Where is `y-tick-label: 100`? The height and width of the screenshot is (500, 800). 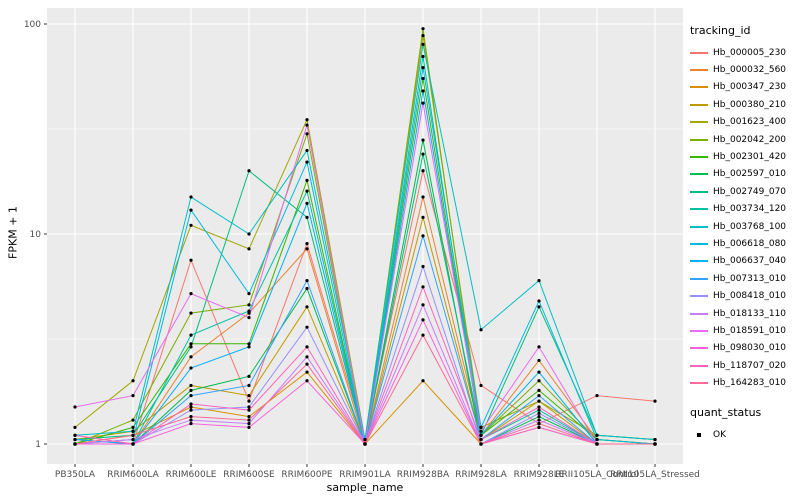
y-tick-label: 100 is located at coordinates (32, 25).